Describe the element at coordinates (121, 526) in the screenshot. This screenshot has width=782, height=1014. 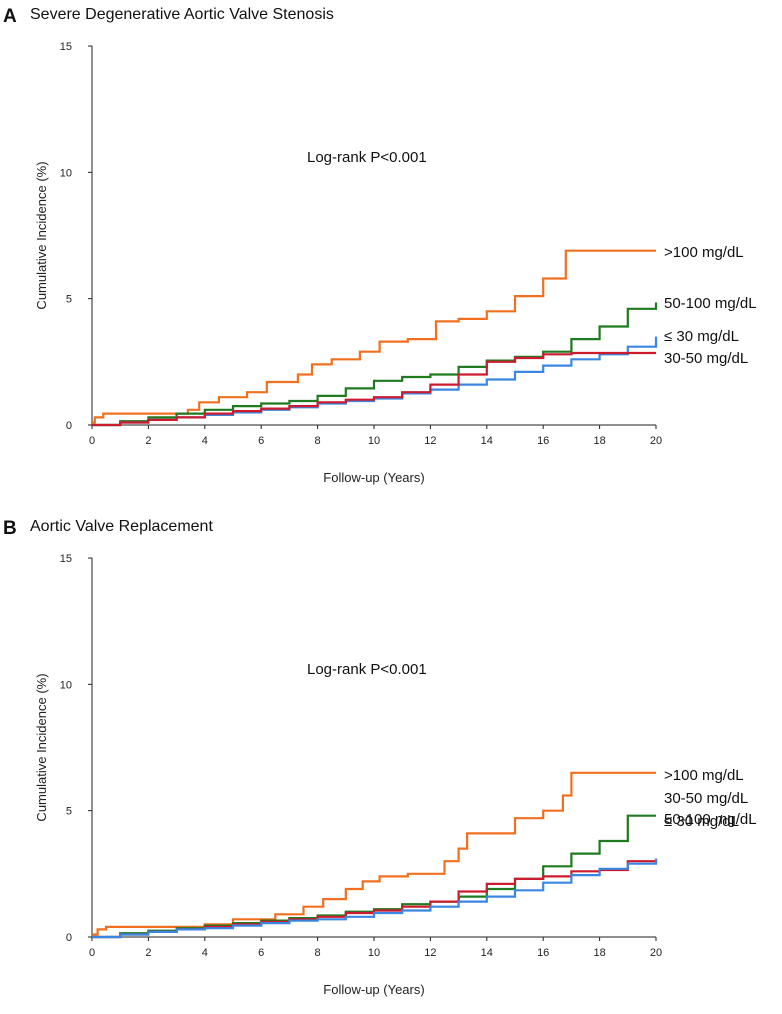
I see `panel-b-title: Aortic Valve Replacement` at that location.